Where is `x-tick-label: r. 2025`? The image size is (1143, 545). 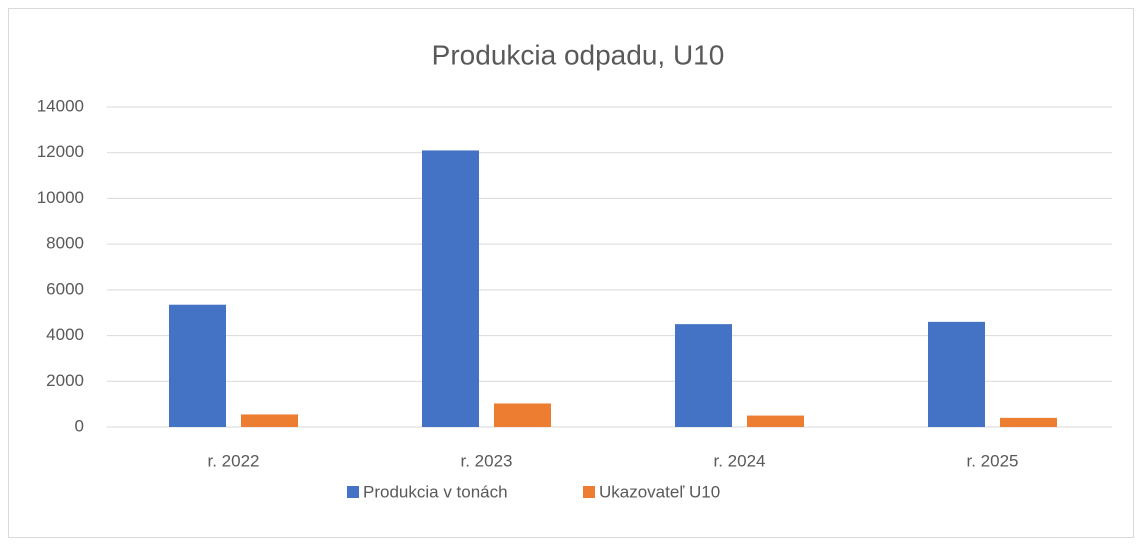 x-tick-label: r. 2025 is located at coordinates (993, 460).